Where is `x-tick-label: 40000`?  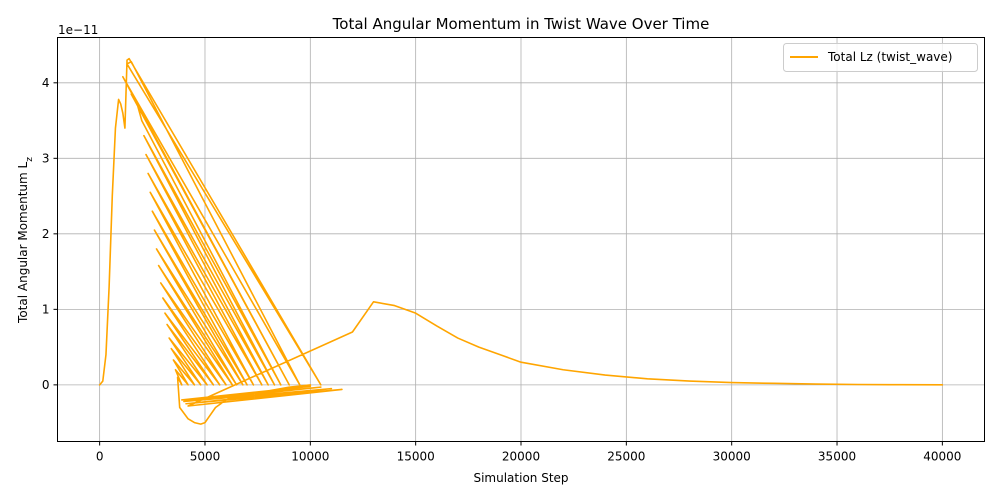 x-tick-label: 40000 is located at coordinates (942, 457).